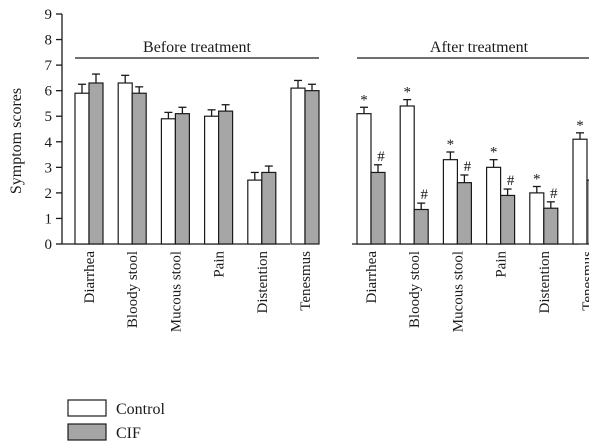 This screenshot has width=589, height=447. I want to click on y-tick-label: 8, so click(49, 41).